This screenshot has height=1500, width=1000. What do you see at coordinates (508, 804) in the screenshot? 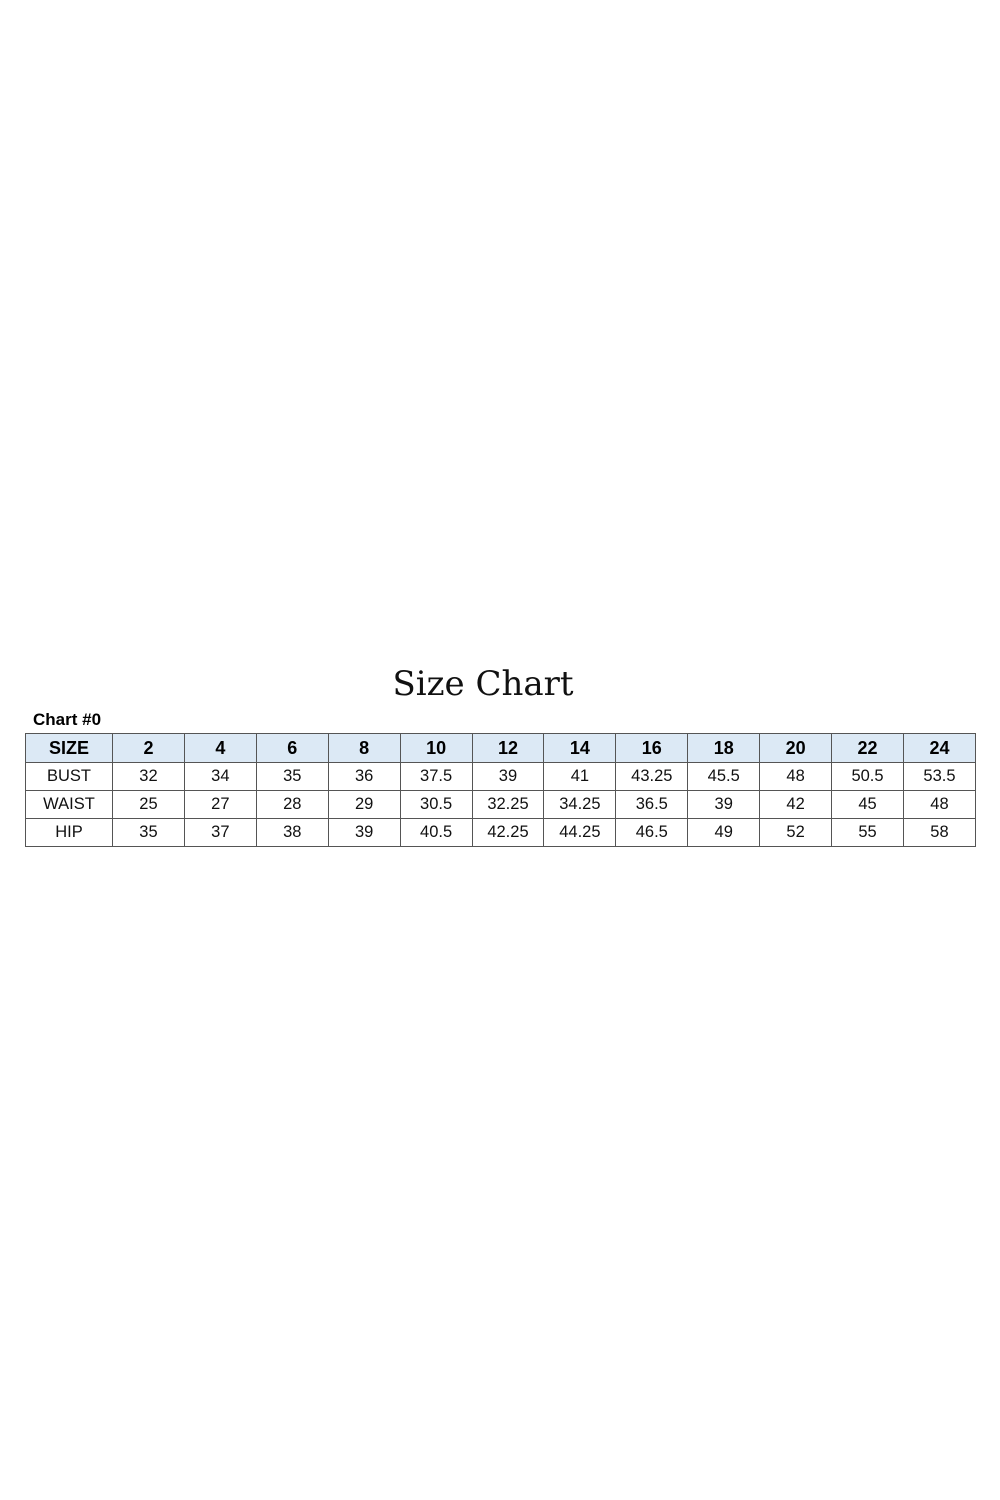
I see `table-cell: 32.25` at bounding box center [508, 804].